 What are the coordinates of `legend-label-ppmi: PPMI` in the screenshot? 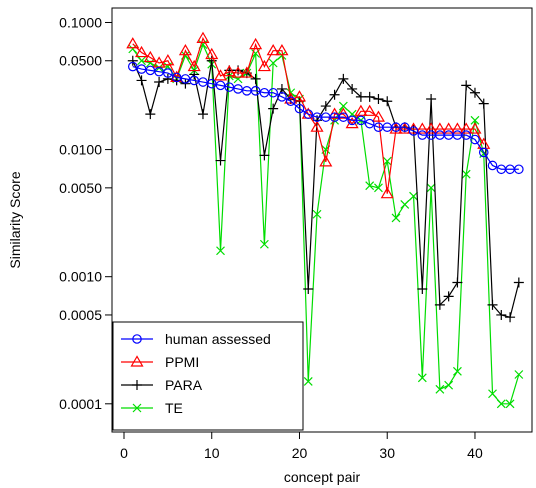 It's located at (182, 362).